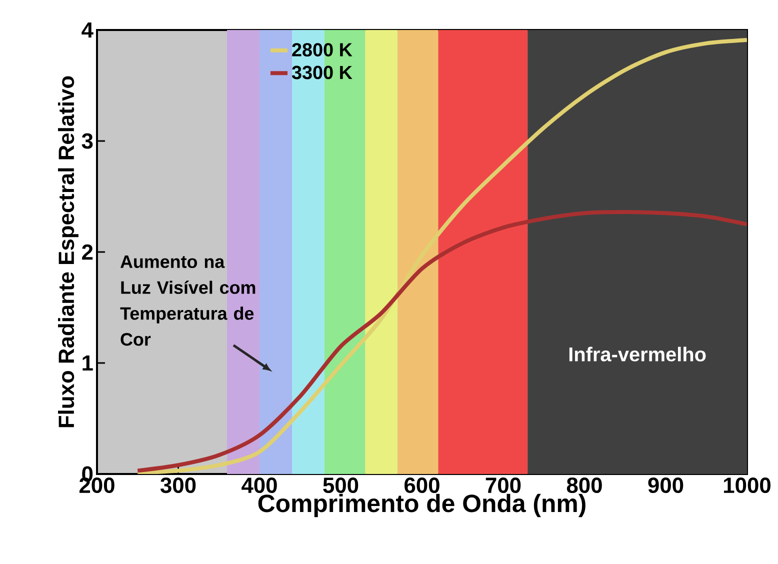  Describe the element at coordinates (503, 486) in the screenshot. I see `x-tick-label: 700` at that location.